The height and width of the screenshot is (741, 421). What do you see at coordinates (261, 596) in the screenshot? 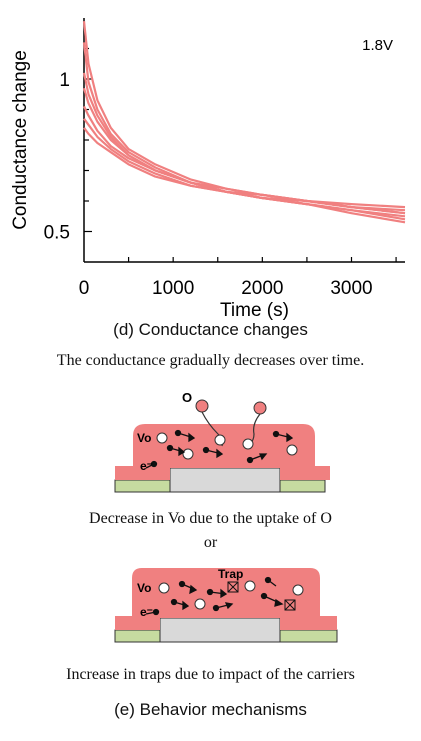
I see `trap-icon` at bounding box center [261, 596].